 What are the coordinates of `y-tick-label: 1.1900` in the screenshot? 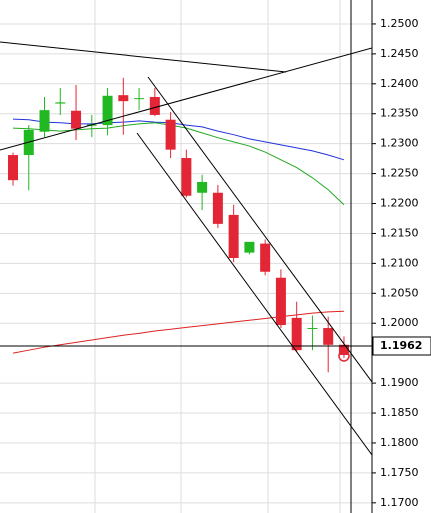 It's located at (399, 382).